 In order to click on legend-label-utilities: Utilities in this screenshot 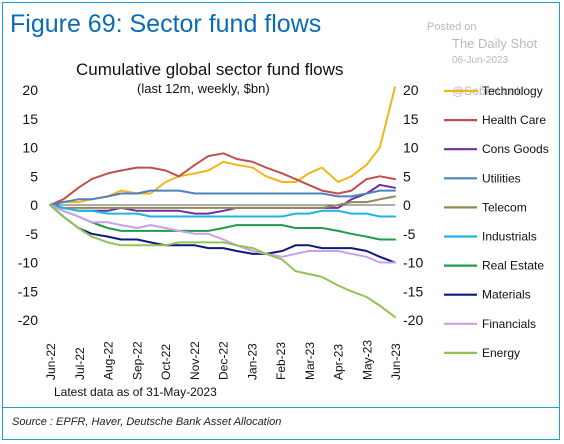, I will do `click(501, 178)`.